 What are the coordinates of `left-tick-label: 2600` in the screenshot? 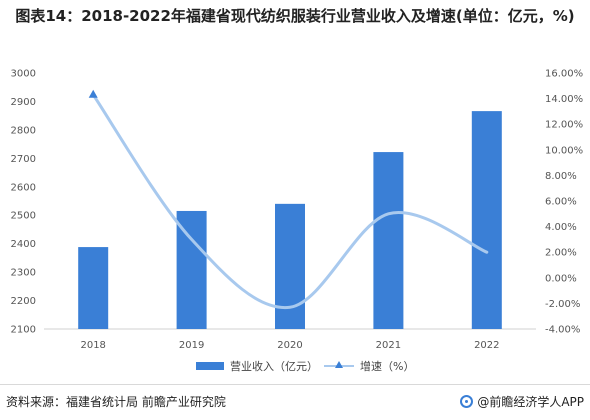 It's located at (23, 187).